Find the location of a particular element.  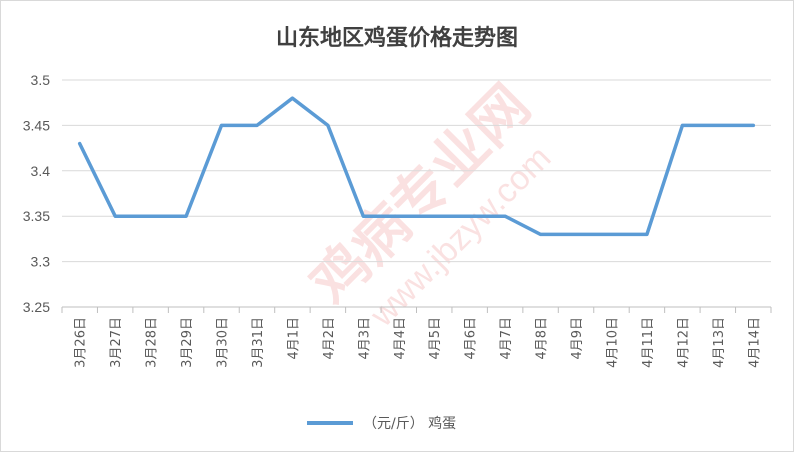

x-tick-label: 4月4日 is located at coordinates (400, 338).